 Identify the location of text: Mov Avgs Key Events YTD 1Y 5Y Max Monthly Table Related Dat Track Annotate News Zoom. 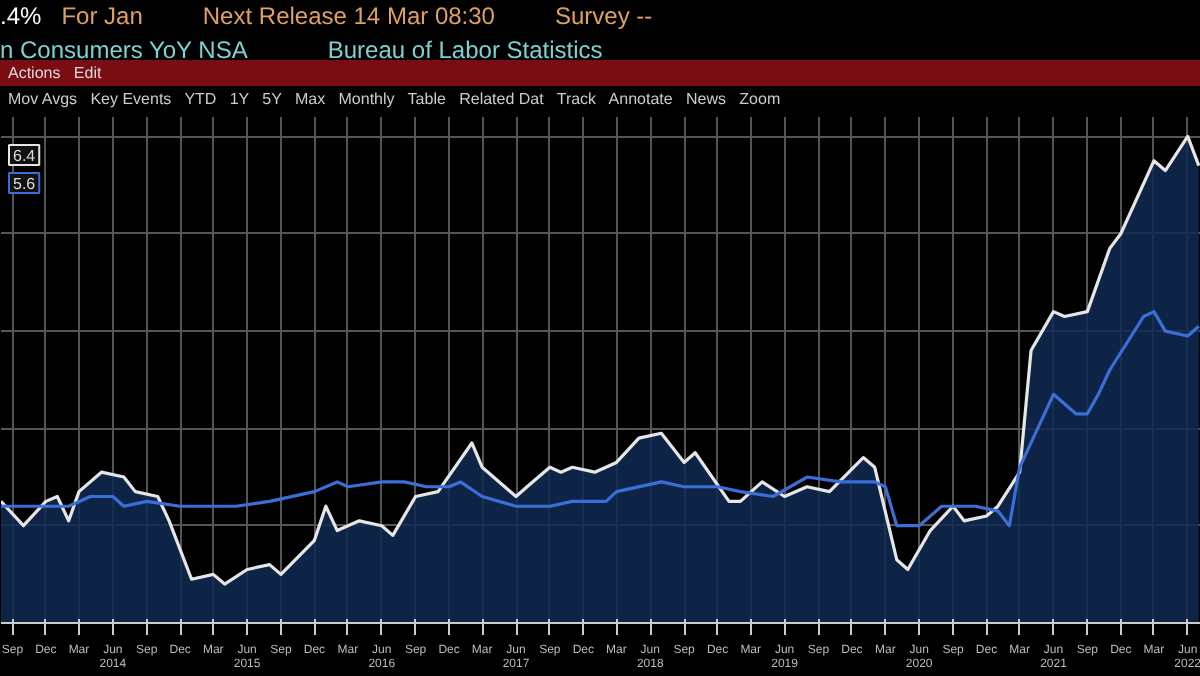
(394, 99).